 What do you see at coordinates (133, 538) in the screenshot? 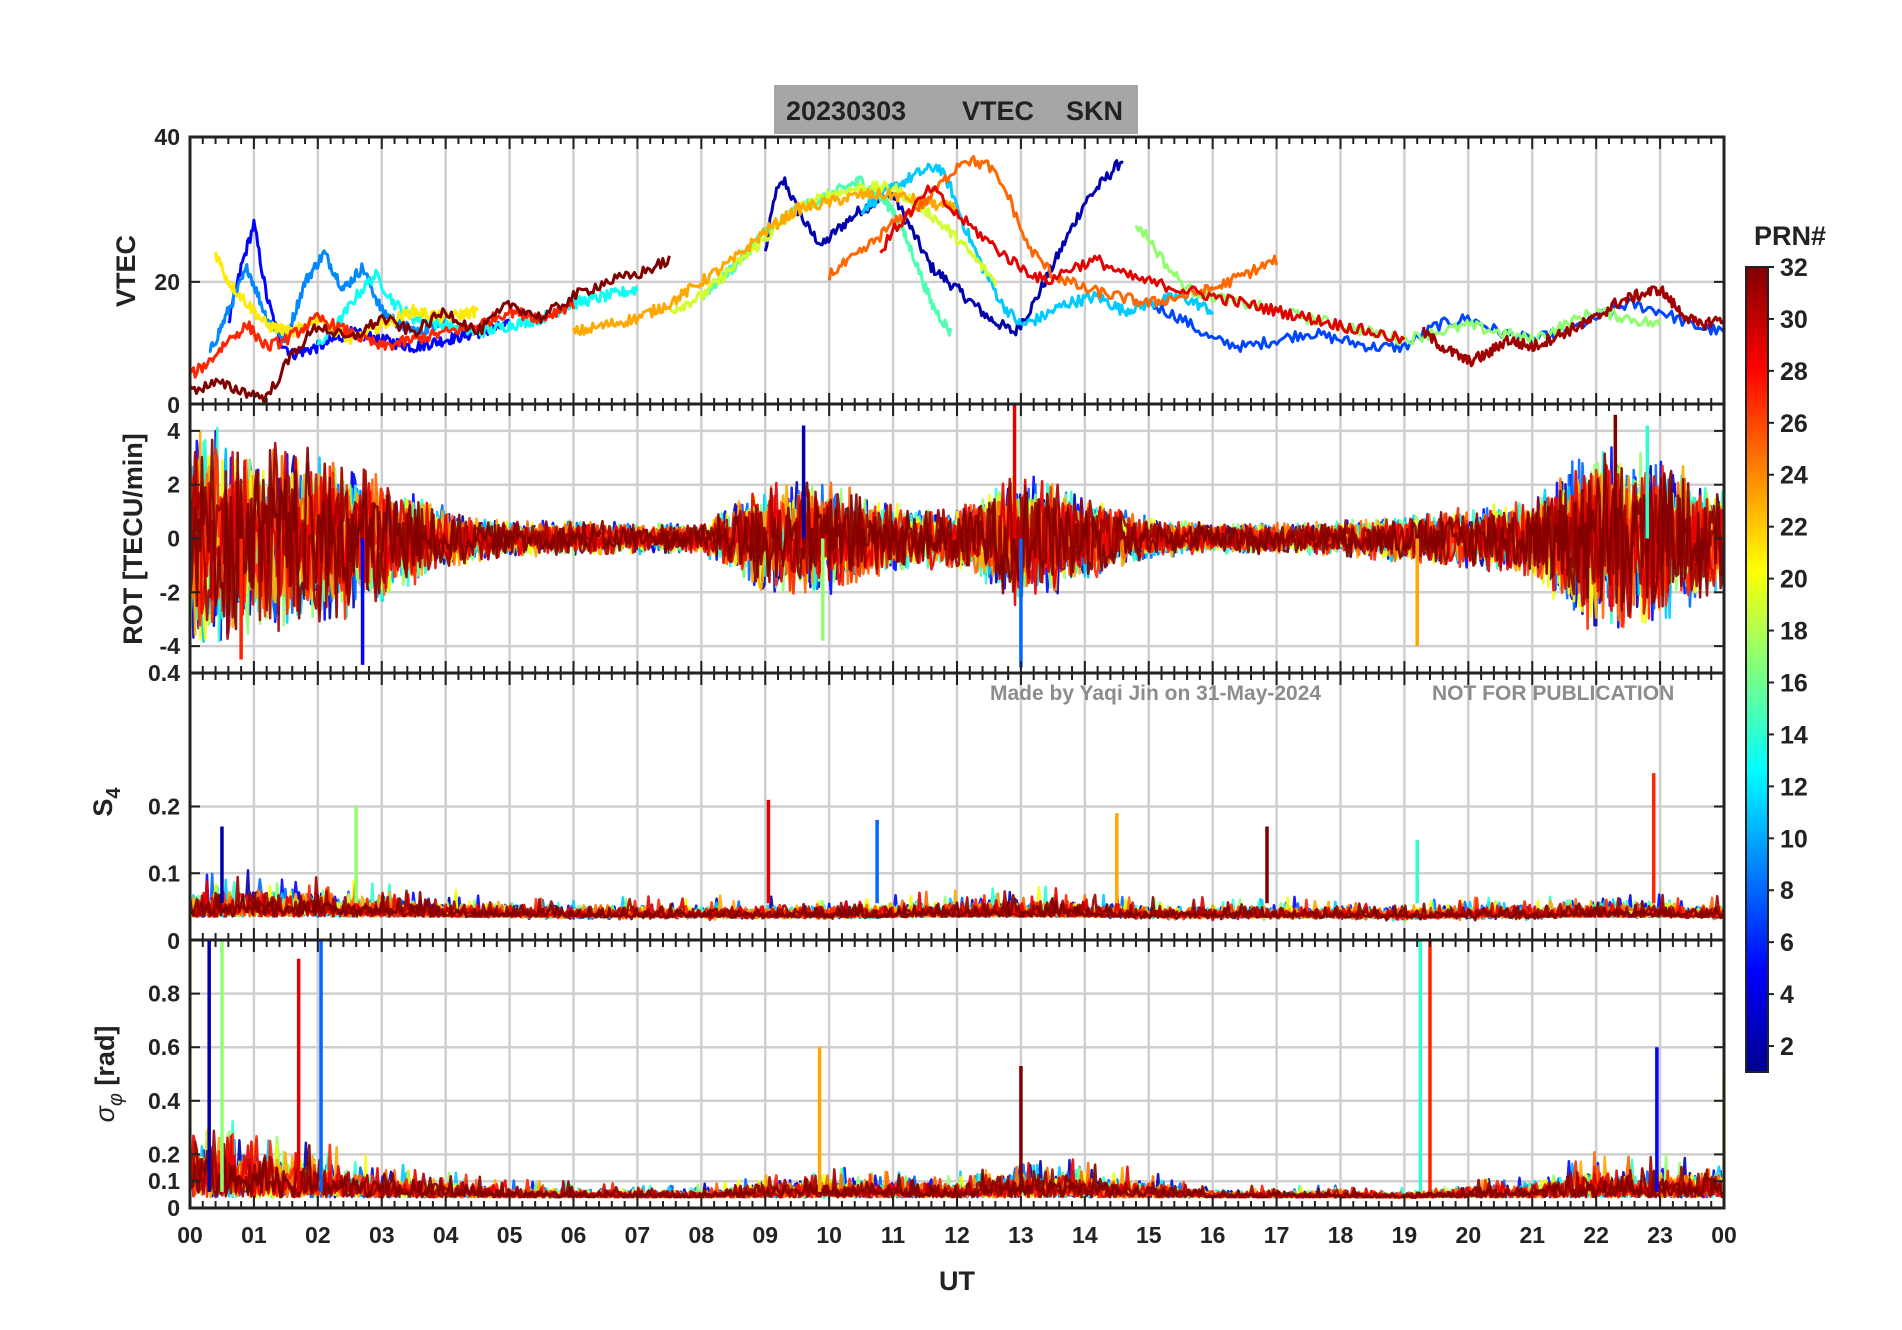
I see `panel-rot-ylabel: ROT [TECU/min]` at bounding box center [133, 538].